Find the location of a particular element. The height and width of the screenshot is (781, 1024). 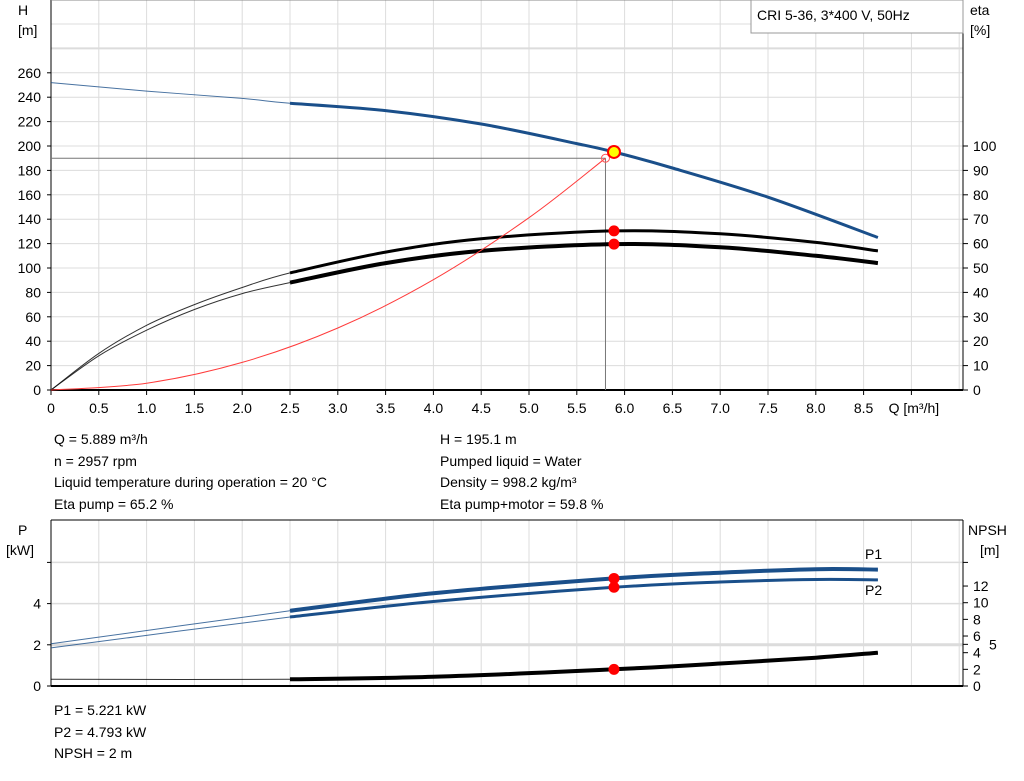

y-right-tick-label: 60 is located at coordinates (981, 244).